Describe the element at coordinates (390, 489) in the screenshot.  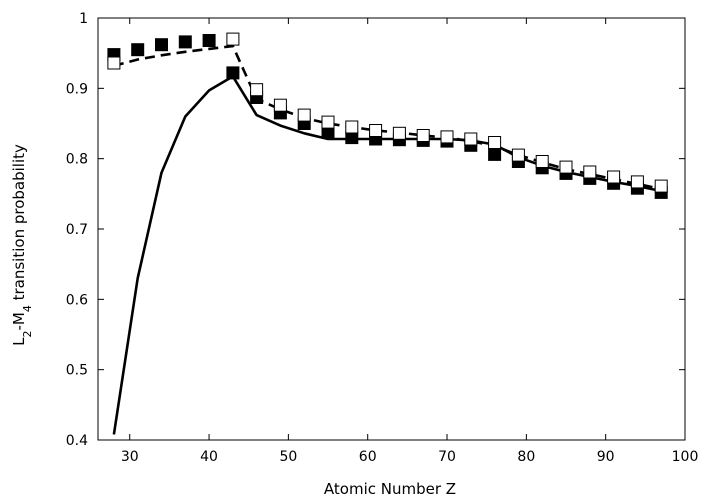
I see `x-axis-title: Atomic Number Z` at that location.